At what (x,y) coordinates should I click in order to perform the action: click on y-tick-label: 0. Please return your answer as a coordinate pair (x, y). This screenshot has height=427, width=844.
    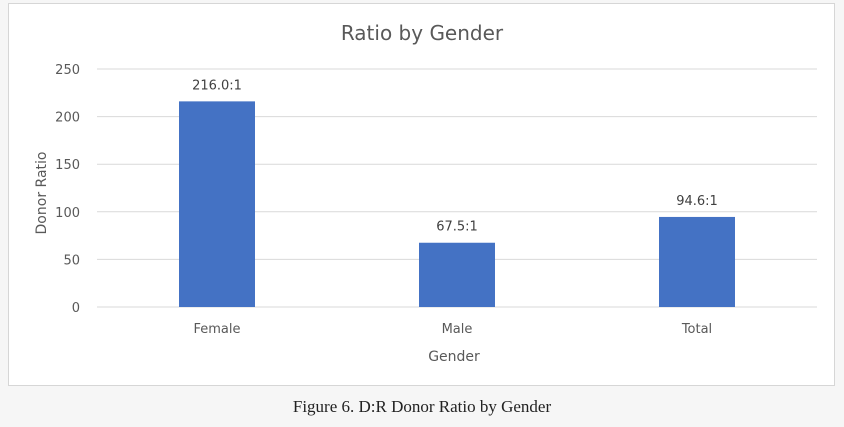
    Looking at the image, I should click on (76, 308).